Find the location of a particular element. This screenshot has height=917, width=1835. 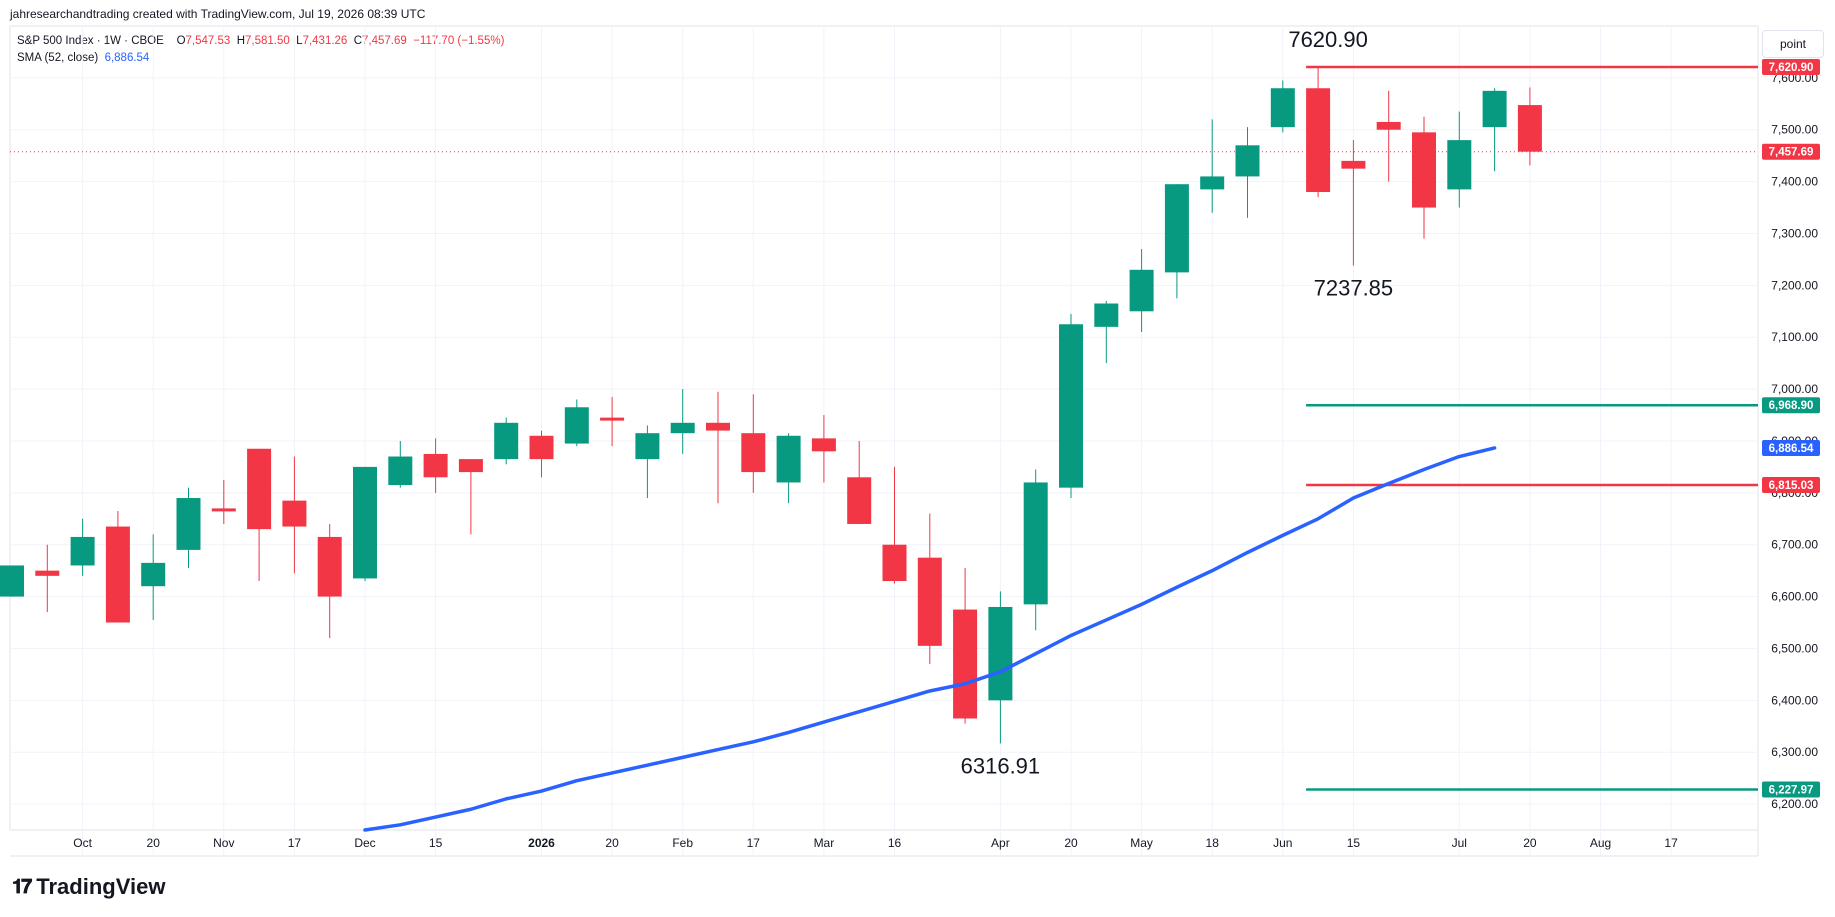

y-tick-label: 7,300.00 is located at coordinates (1794, 233).